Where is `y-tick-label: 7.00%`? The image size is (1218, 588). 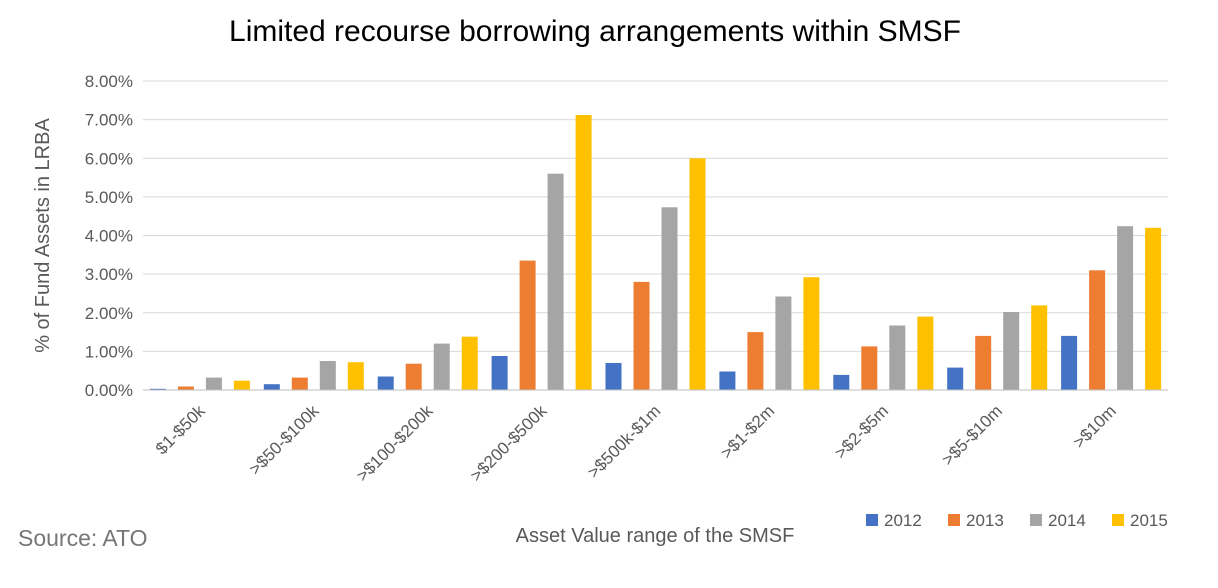
y-tick-label: 7.00% is located at coordinates (109, 120).